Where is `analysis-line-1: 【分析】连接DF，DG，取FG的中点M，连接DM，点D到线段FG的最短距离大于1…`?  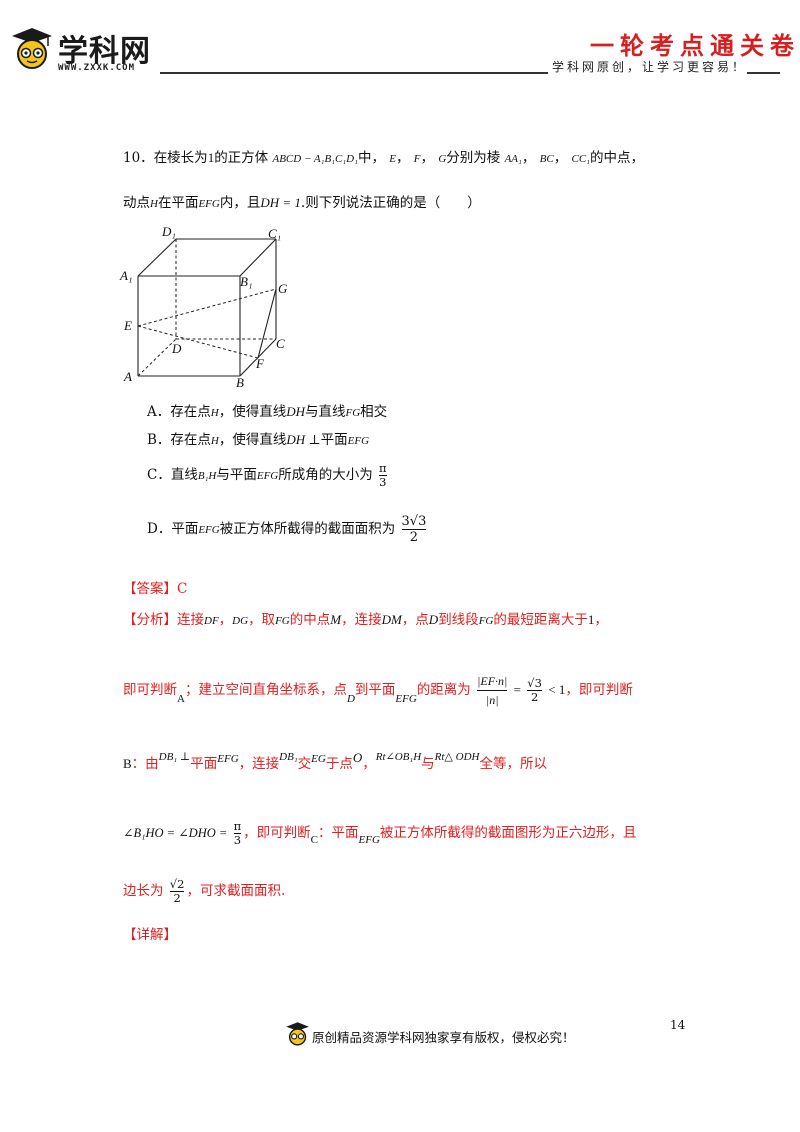 analysis-line-1: 【分析】连接DF，DG，取FG的中点M，连接DM，点D到线段FG的最短距离大于1… is located at coordinates (365, 620).